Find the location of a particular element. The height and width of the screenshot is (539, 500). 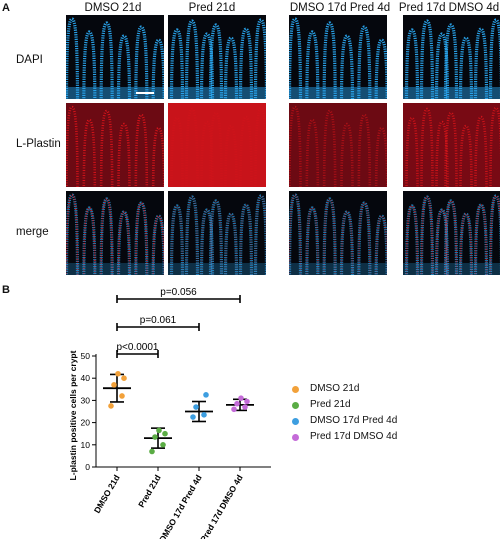

legend-item-dmso-21d: DMSO 21d is located at coordinates (343, 389).